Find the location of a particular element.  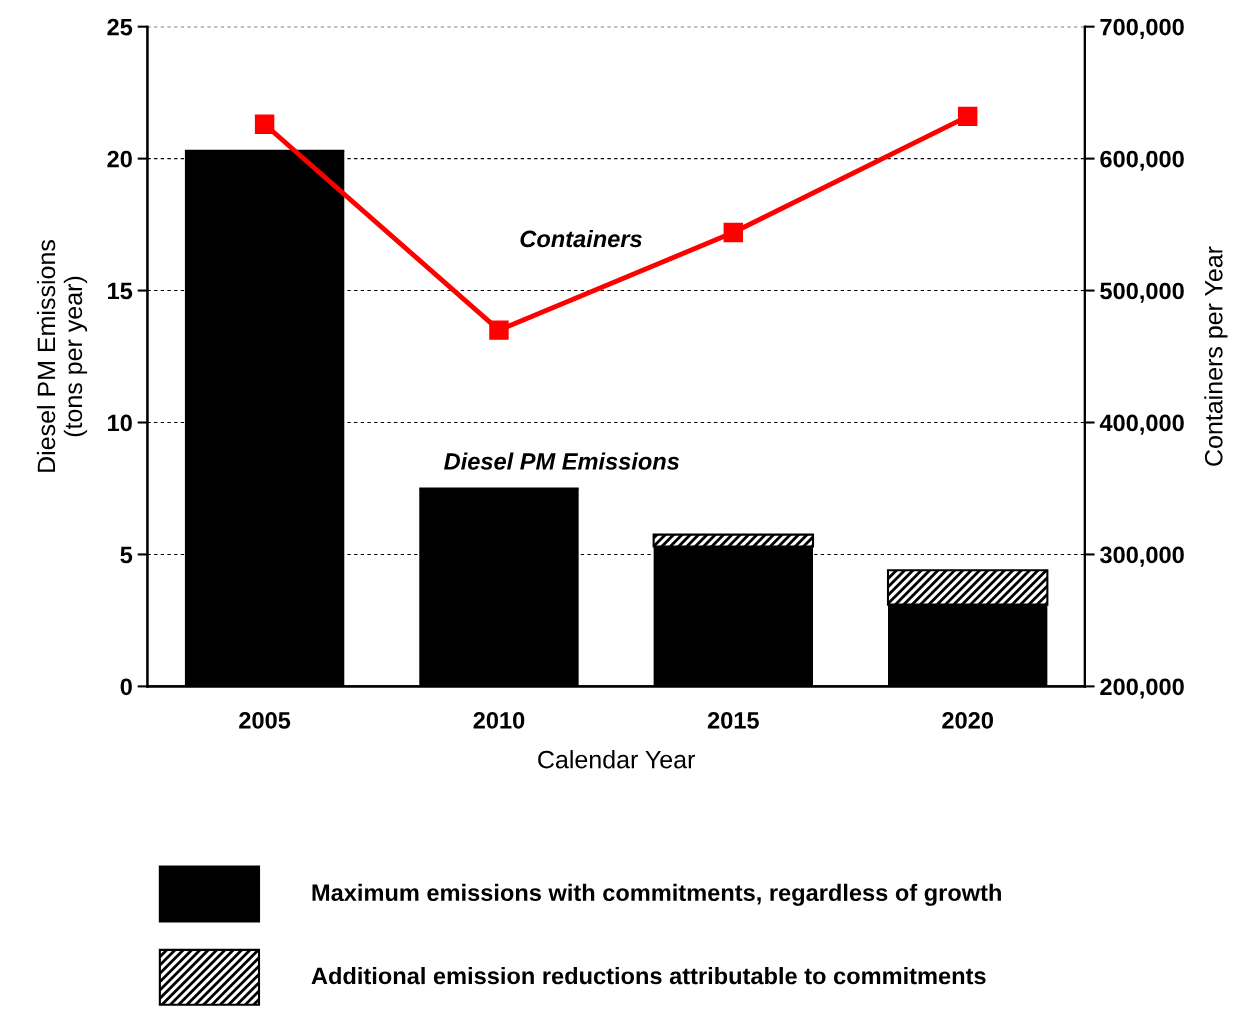

y2-tick-label: 700,000 is located at coordinates (1142, 28).